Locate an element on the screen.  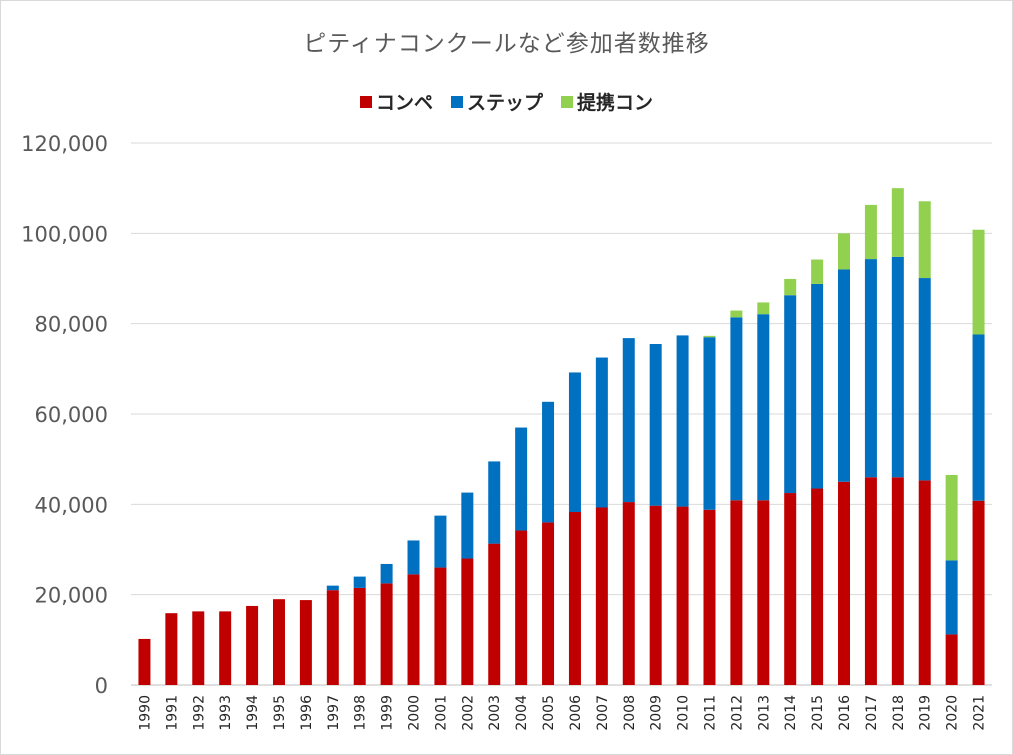
bar-step-2005 is located at coordinates (548, 462).